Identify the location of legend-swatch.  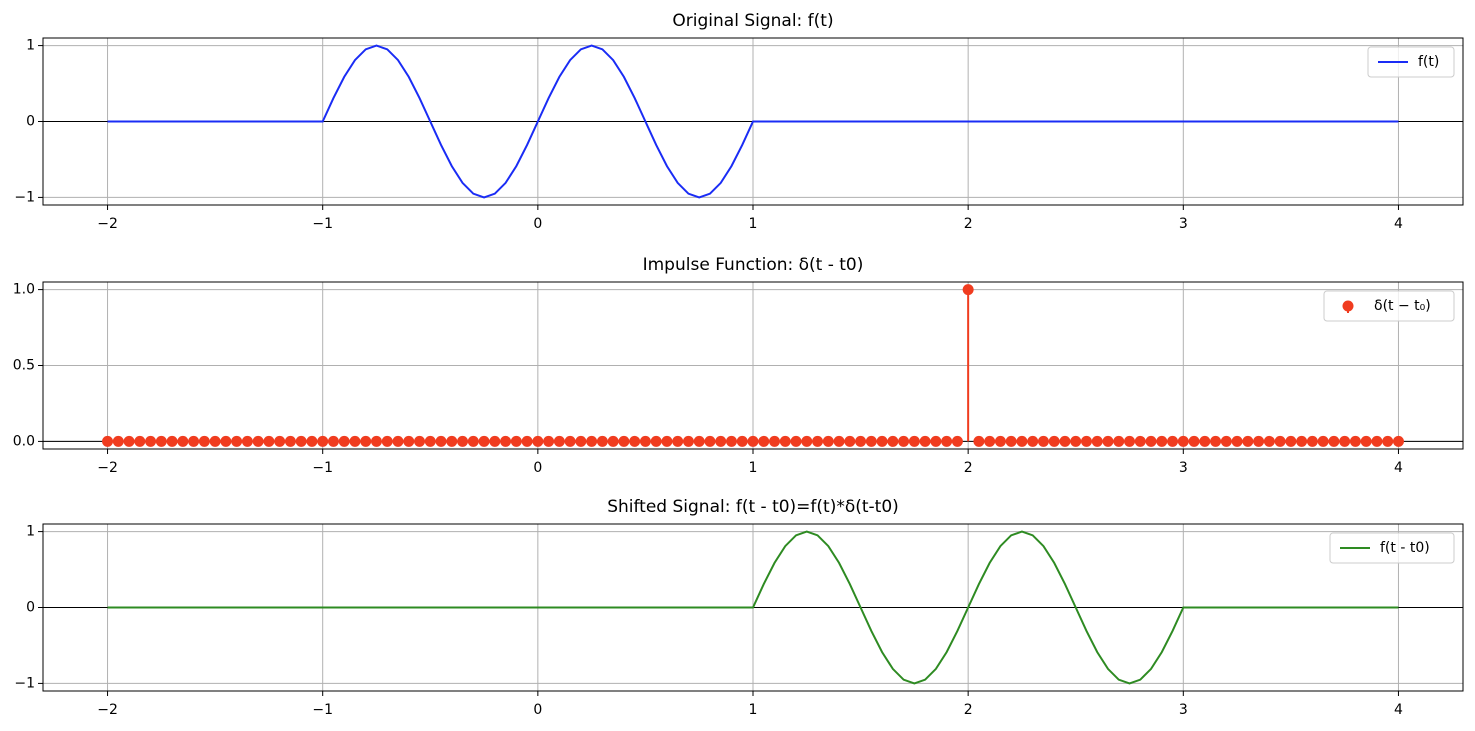
(1348, 306).